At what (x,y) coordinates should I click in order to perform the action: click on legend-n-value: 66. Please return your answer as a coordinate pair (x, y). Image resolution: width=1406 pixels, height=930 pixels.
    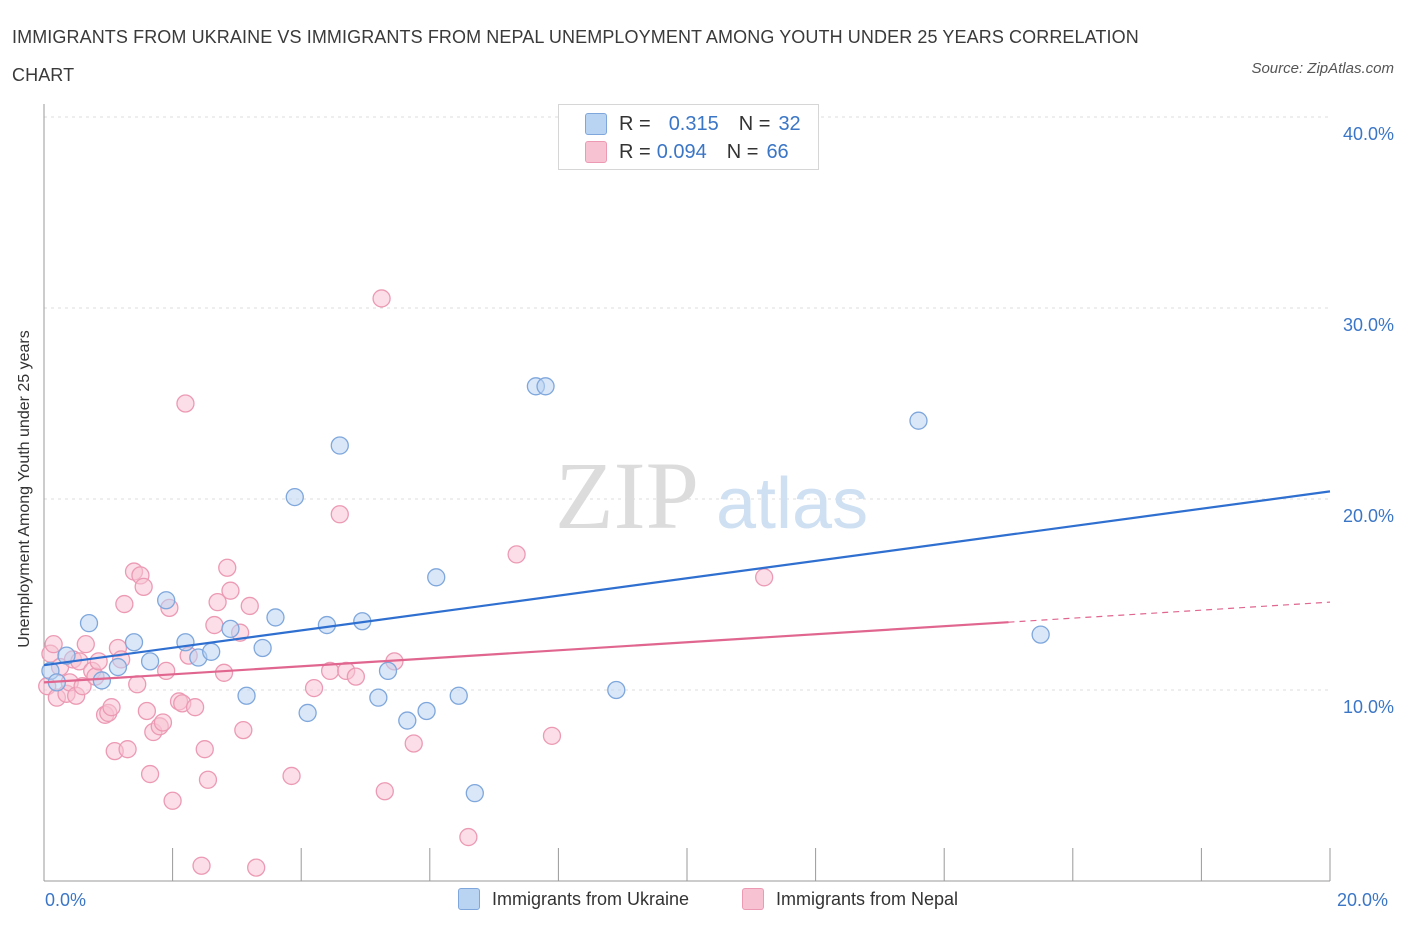
    Looking at the image, I should click on (777, 151).